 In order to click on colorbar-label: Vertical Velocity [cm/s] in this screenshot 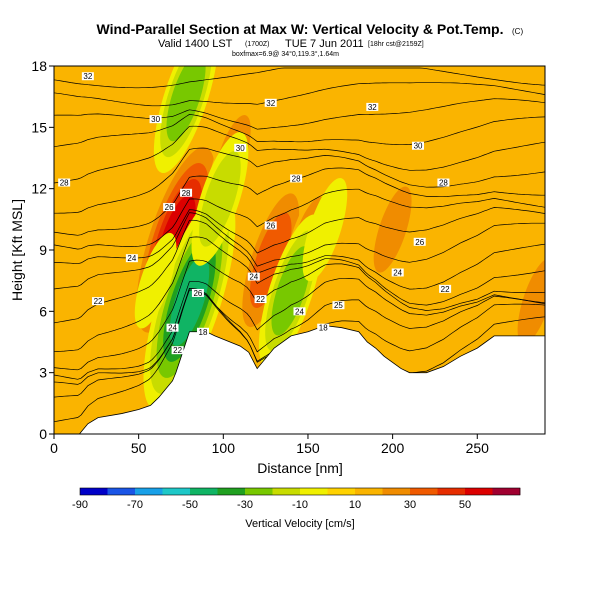, I will do `click(299, 524)`.